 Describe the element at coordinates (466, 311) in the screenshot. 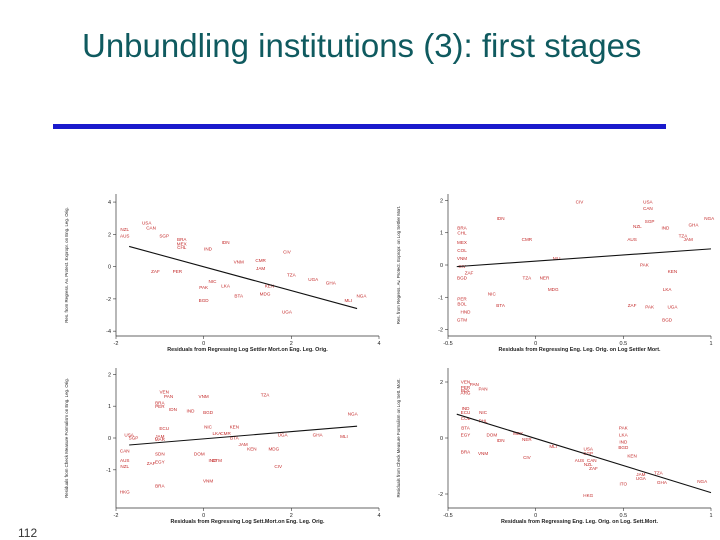

I see `point-label: HND` at that location.